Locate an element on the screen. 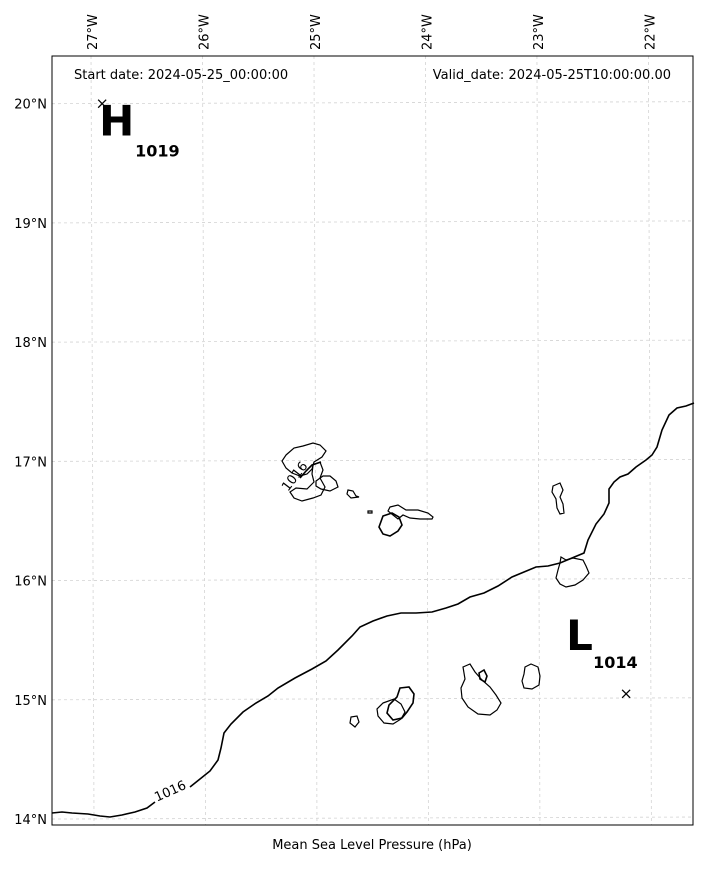 This screenshot has width=703, height=874. lat-tick-label: 19°N is located at coordinates (30, 224).